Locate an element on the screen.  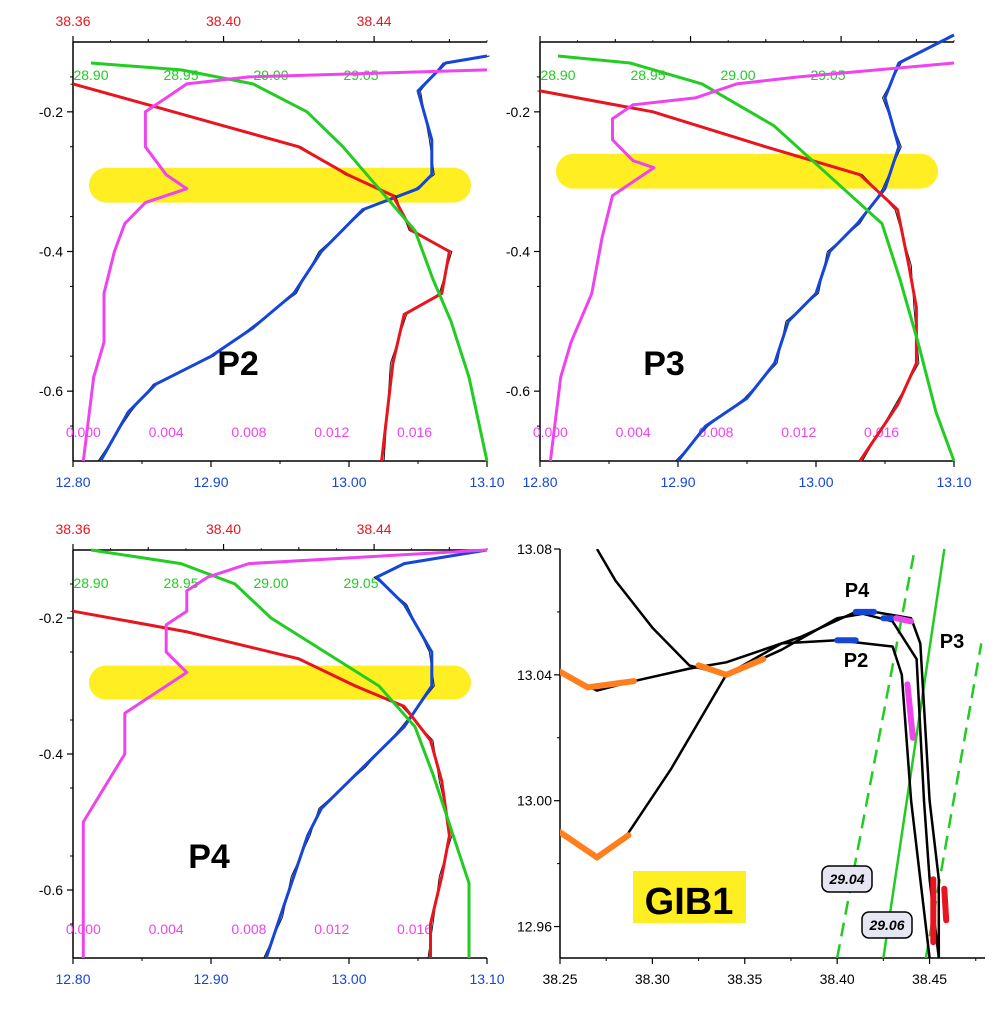
panel-label: P2 is located at coordinates (238, 364).